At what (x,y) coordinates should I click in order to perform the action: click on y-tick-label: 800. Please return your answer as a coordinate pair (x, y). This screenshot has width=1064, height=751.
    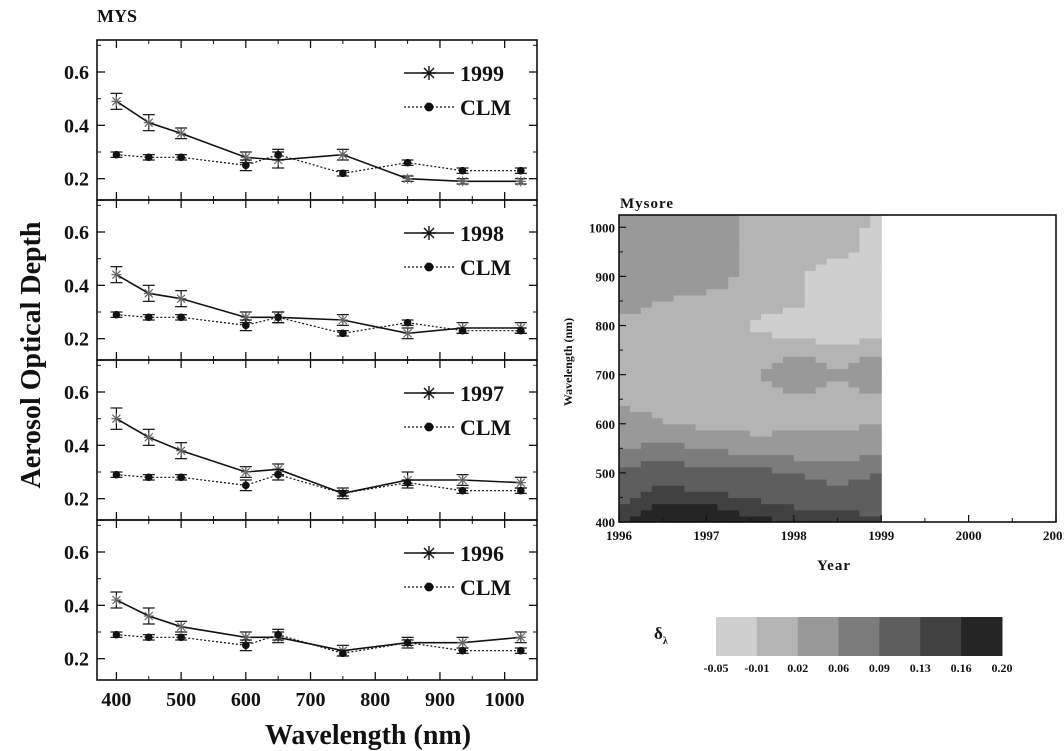
    Looking at the image, I should click on (606, 326).